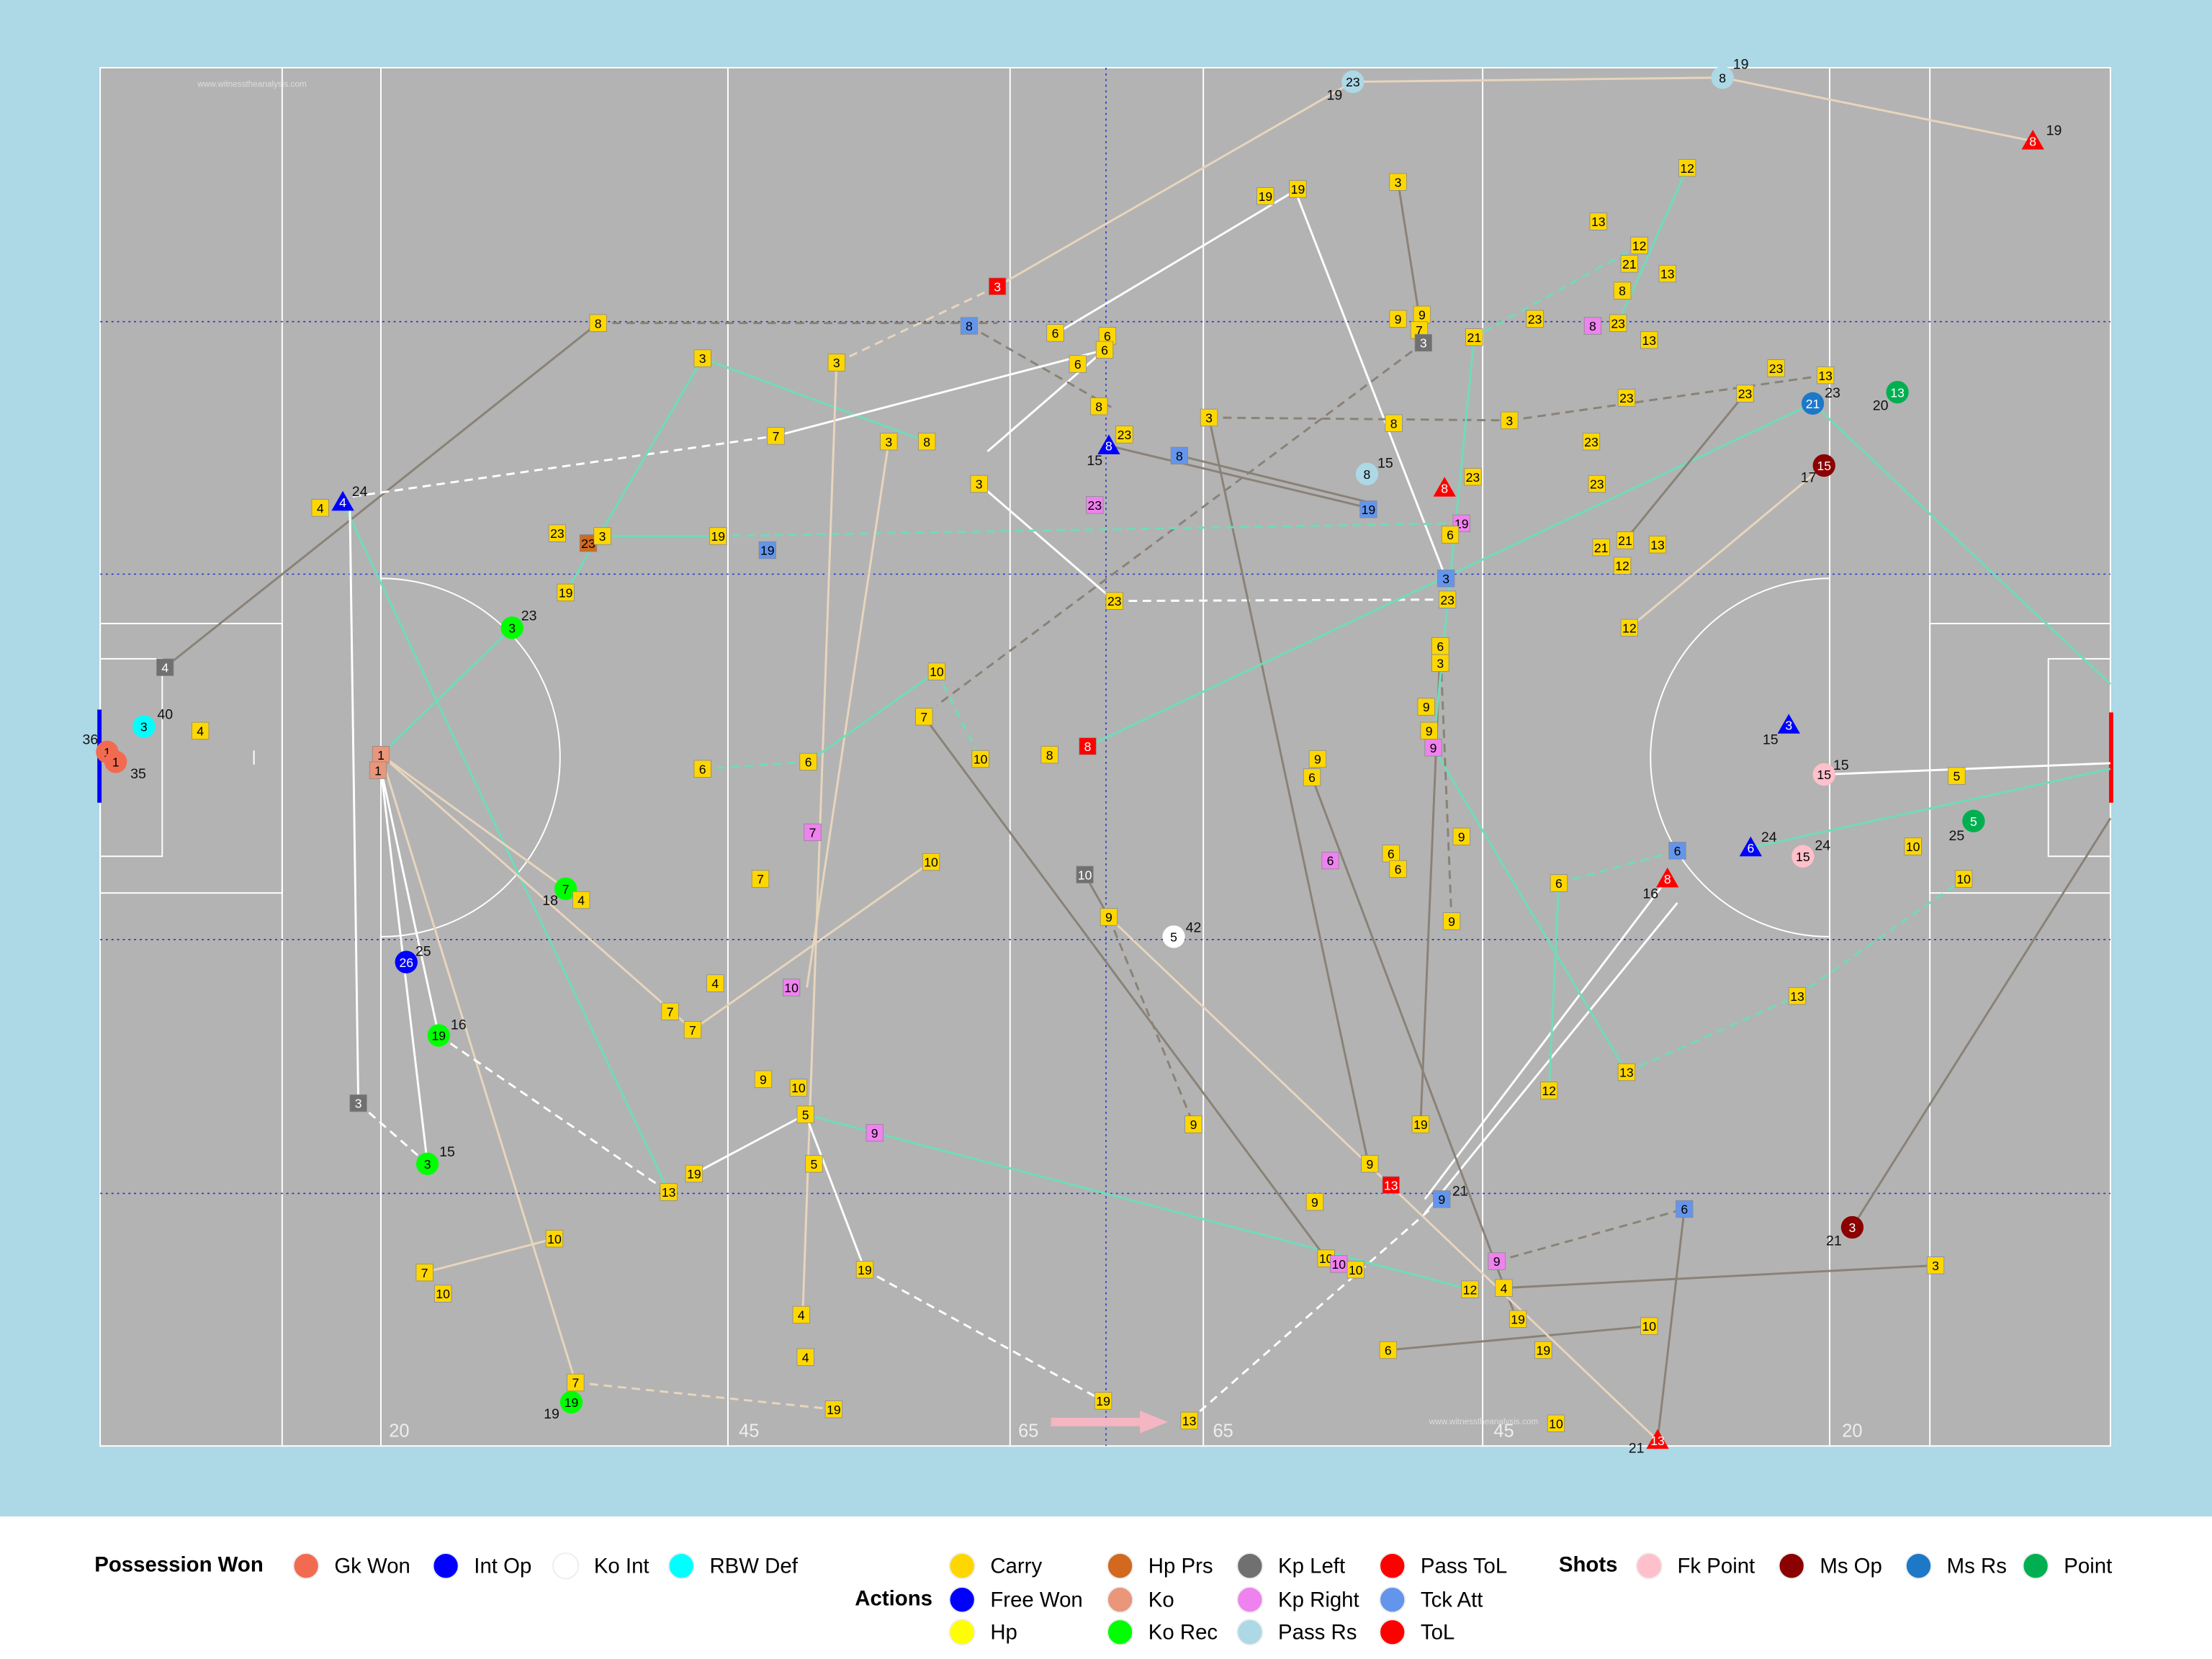 This screenshot has width=2212, height=1659. Describe the element at coordinates (90, 740) in the screenshot. I see `marker-note: 36` at that location.